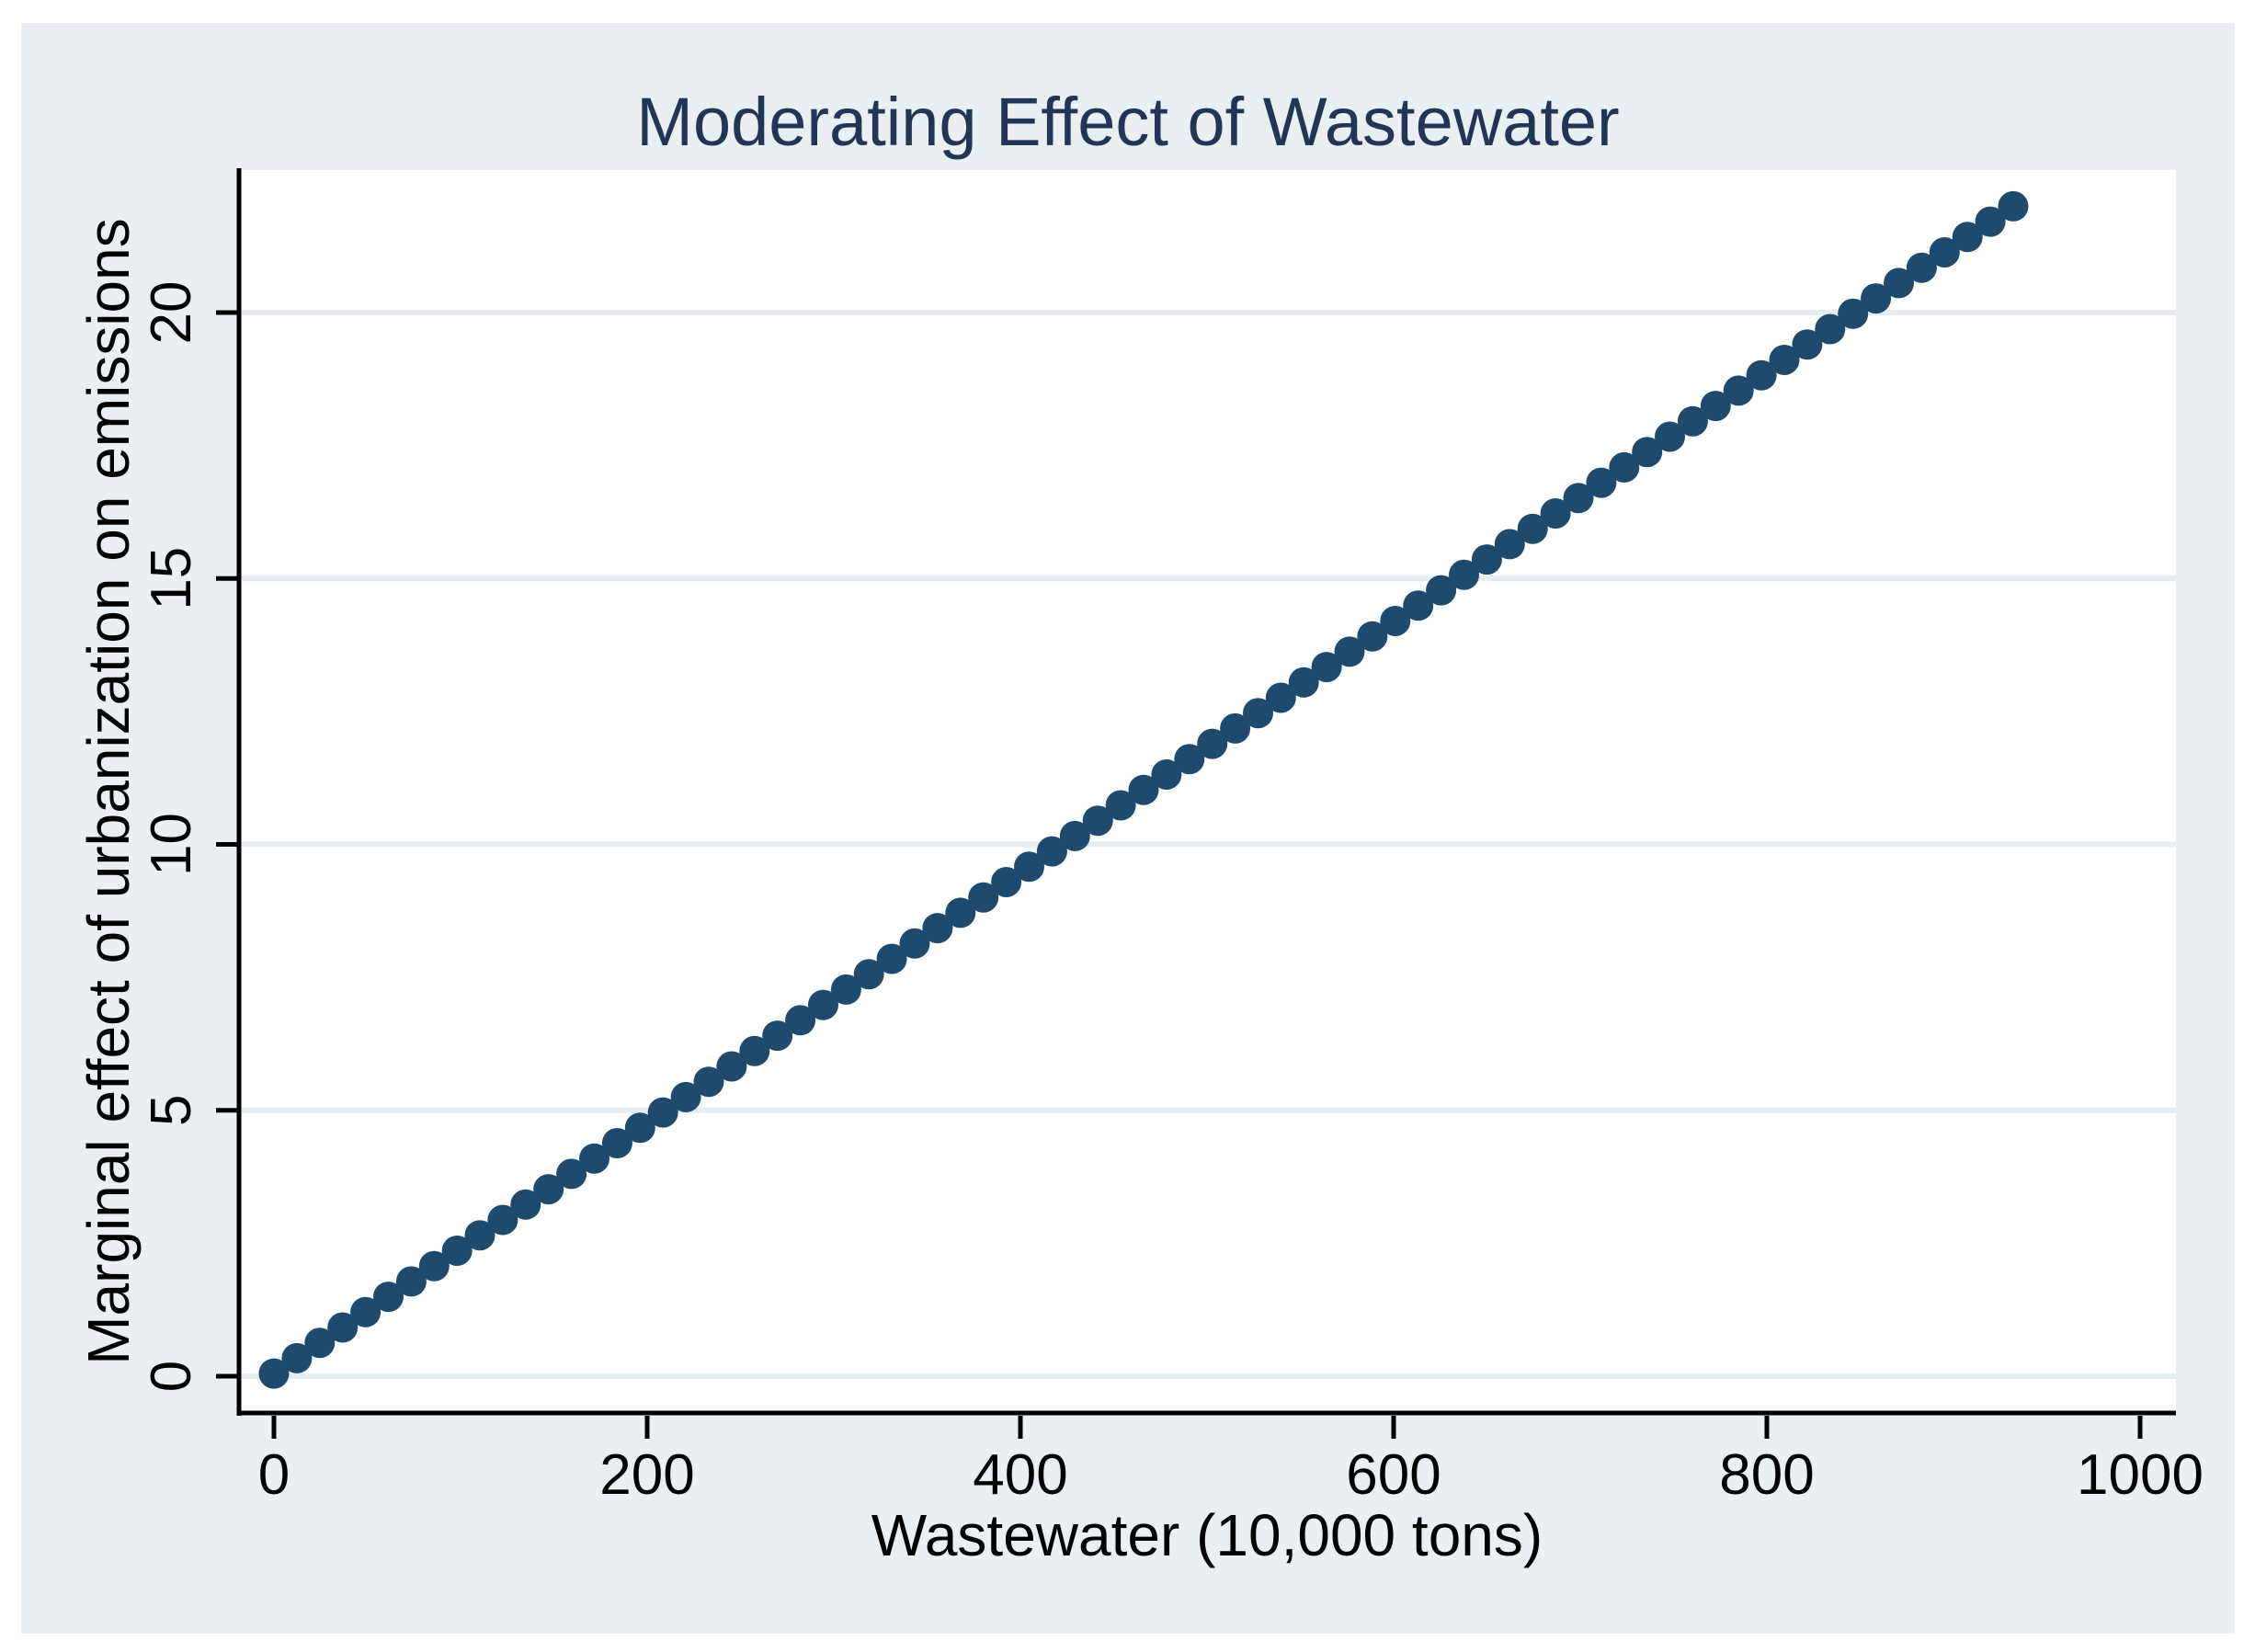  What do you see at coordinates (171, 313) in the screenshot?
I see `y-tick-label: 20` at bounding box center [171, 313].